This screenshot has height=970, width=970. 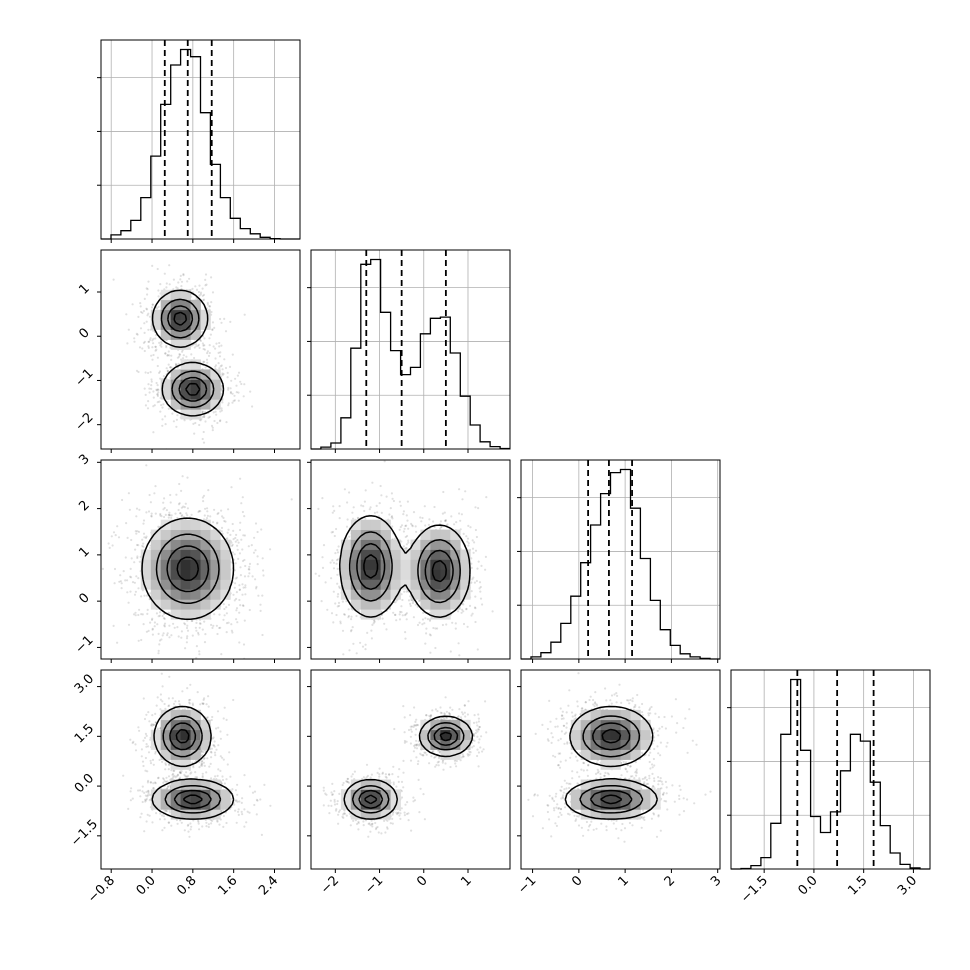 I want to click on contour-line, so click(x=188, y=568).